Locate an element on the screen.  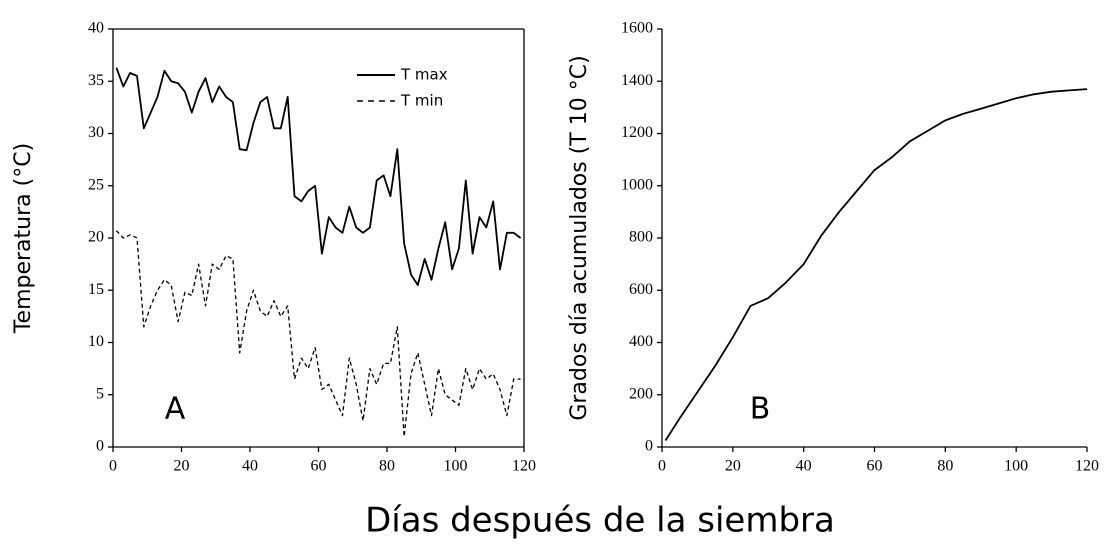
y-tick-label: 20 is located at coordinates (96, 237).